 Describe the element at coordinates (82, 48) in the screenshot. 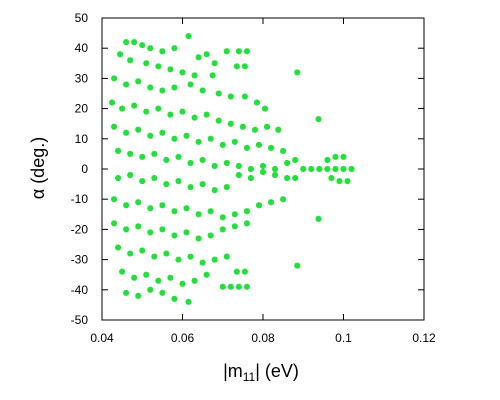

I see `y-tick-label: 40` at that location.